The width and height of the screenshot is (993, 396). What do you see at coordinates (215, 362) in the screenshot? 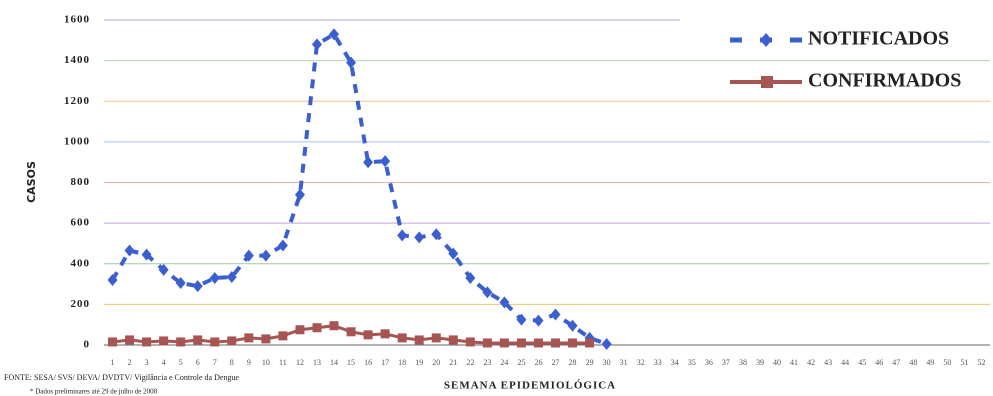
I see `x-tick-label: 7` at bounding box center [215, 362].